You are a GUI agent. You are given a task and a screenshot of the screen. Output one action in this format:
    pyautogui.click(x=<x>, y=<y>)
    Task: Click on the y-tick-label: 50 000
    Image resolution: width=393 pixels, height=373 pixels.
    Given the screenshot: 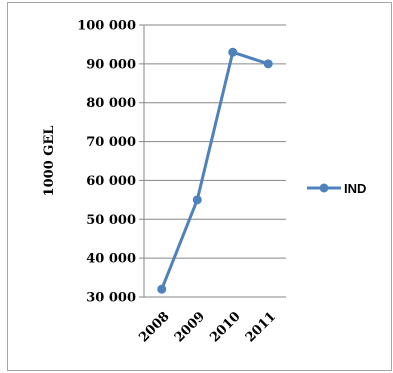 What is the action you would take?
    pyautogui.click(x=111, y=220)
    